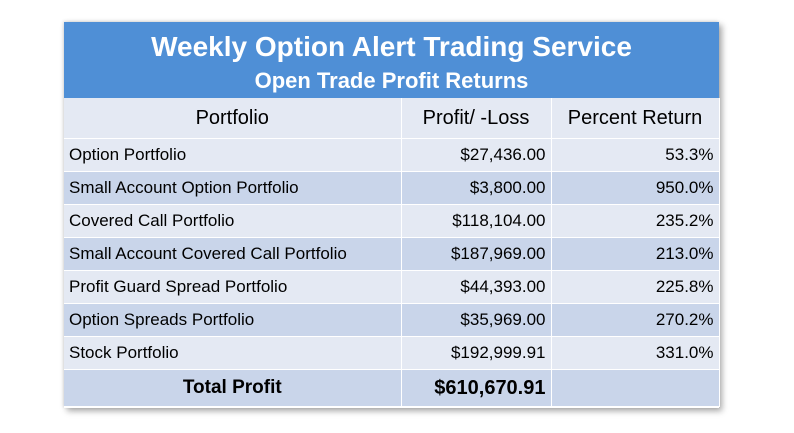 The height and width of the screenshot is (433, 794). I want to click on table-row: Option Portfolio $27,436.00 53.3%, so click(392, 155).